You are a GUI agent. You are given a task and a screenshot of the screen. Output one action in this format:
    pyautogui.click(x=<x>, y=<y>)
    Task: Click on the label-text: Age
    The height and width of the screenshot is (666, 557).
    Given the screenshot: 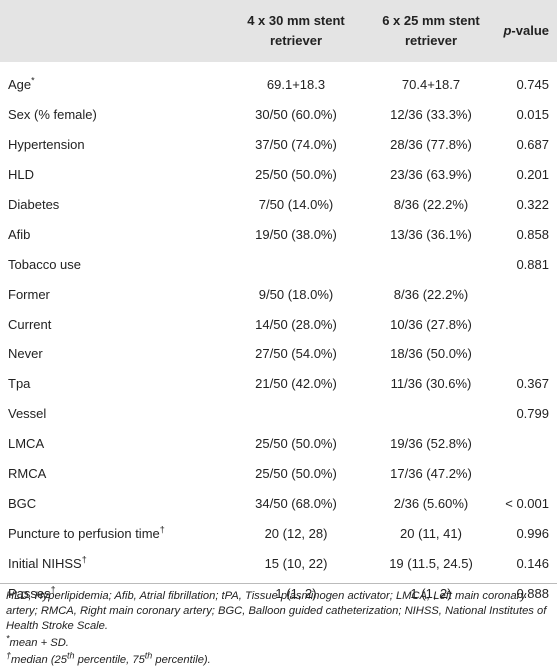 What is the action you would take?
    pyautogui.click(x=20, y=85)
    